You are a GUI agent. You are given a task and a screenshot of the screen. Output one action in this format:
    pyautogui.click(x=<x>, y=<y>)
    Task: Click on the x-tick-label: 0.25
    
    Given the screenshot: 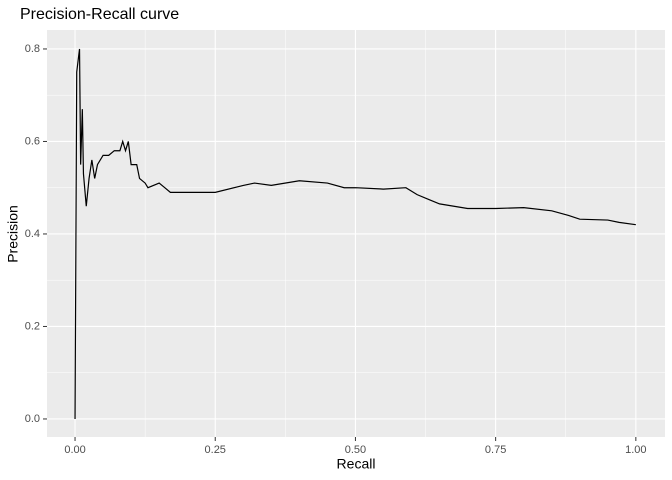 What is the action you would take?
    pyautogui.click(x=215, y=450)
    